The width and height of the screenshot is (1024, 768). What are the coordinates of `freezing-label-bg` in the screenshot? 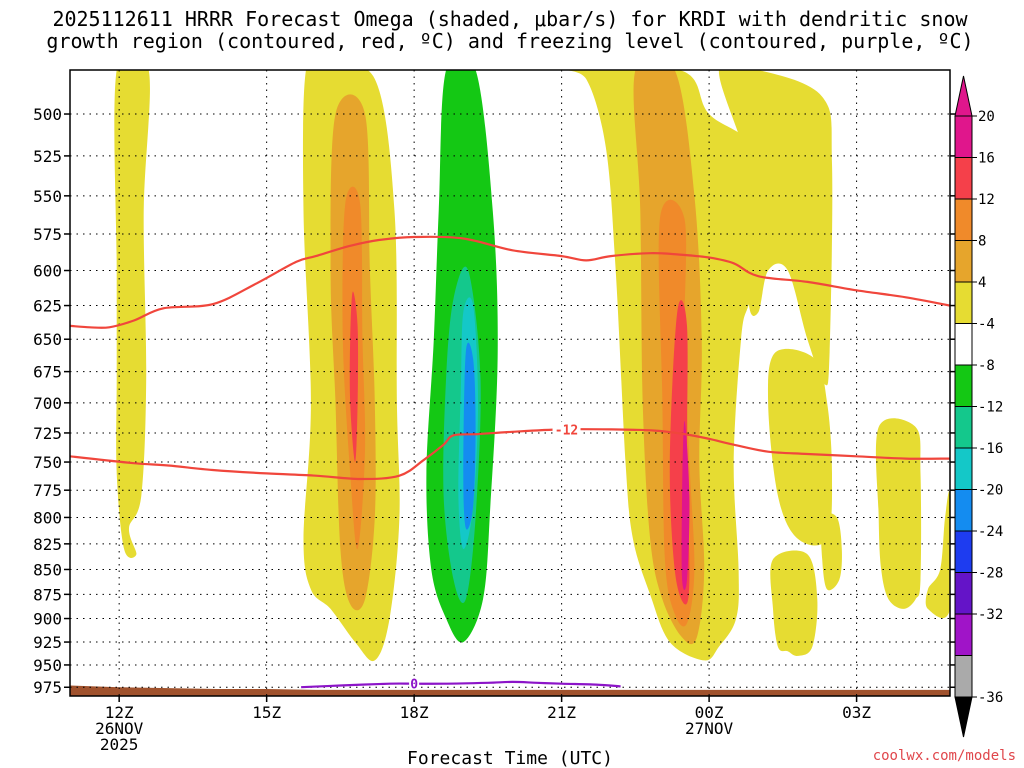 It's located at (414, 683).